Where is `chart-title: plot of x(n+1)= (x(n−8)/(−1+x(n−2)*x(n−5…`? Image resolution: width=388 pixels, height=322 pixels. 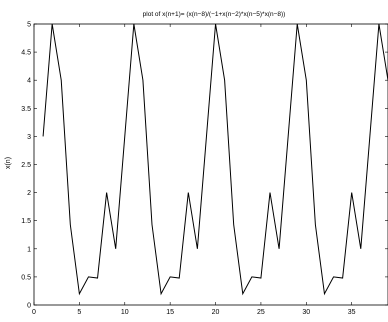 chart-title: plot of x(n+1)= (x(n−8)/(−1+x(n−2)*x(n−5… is located at coordinates (214, 14).